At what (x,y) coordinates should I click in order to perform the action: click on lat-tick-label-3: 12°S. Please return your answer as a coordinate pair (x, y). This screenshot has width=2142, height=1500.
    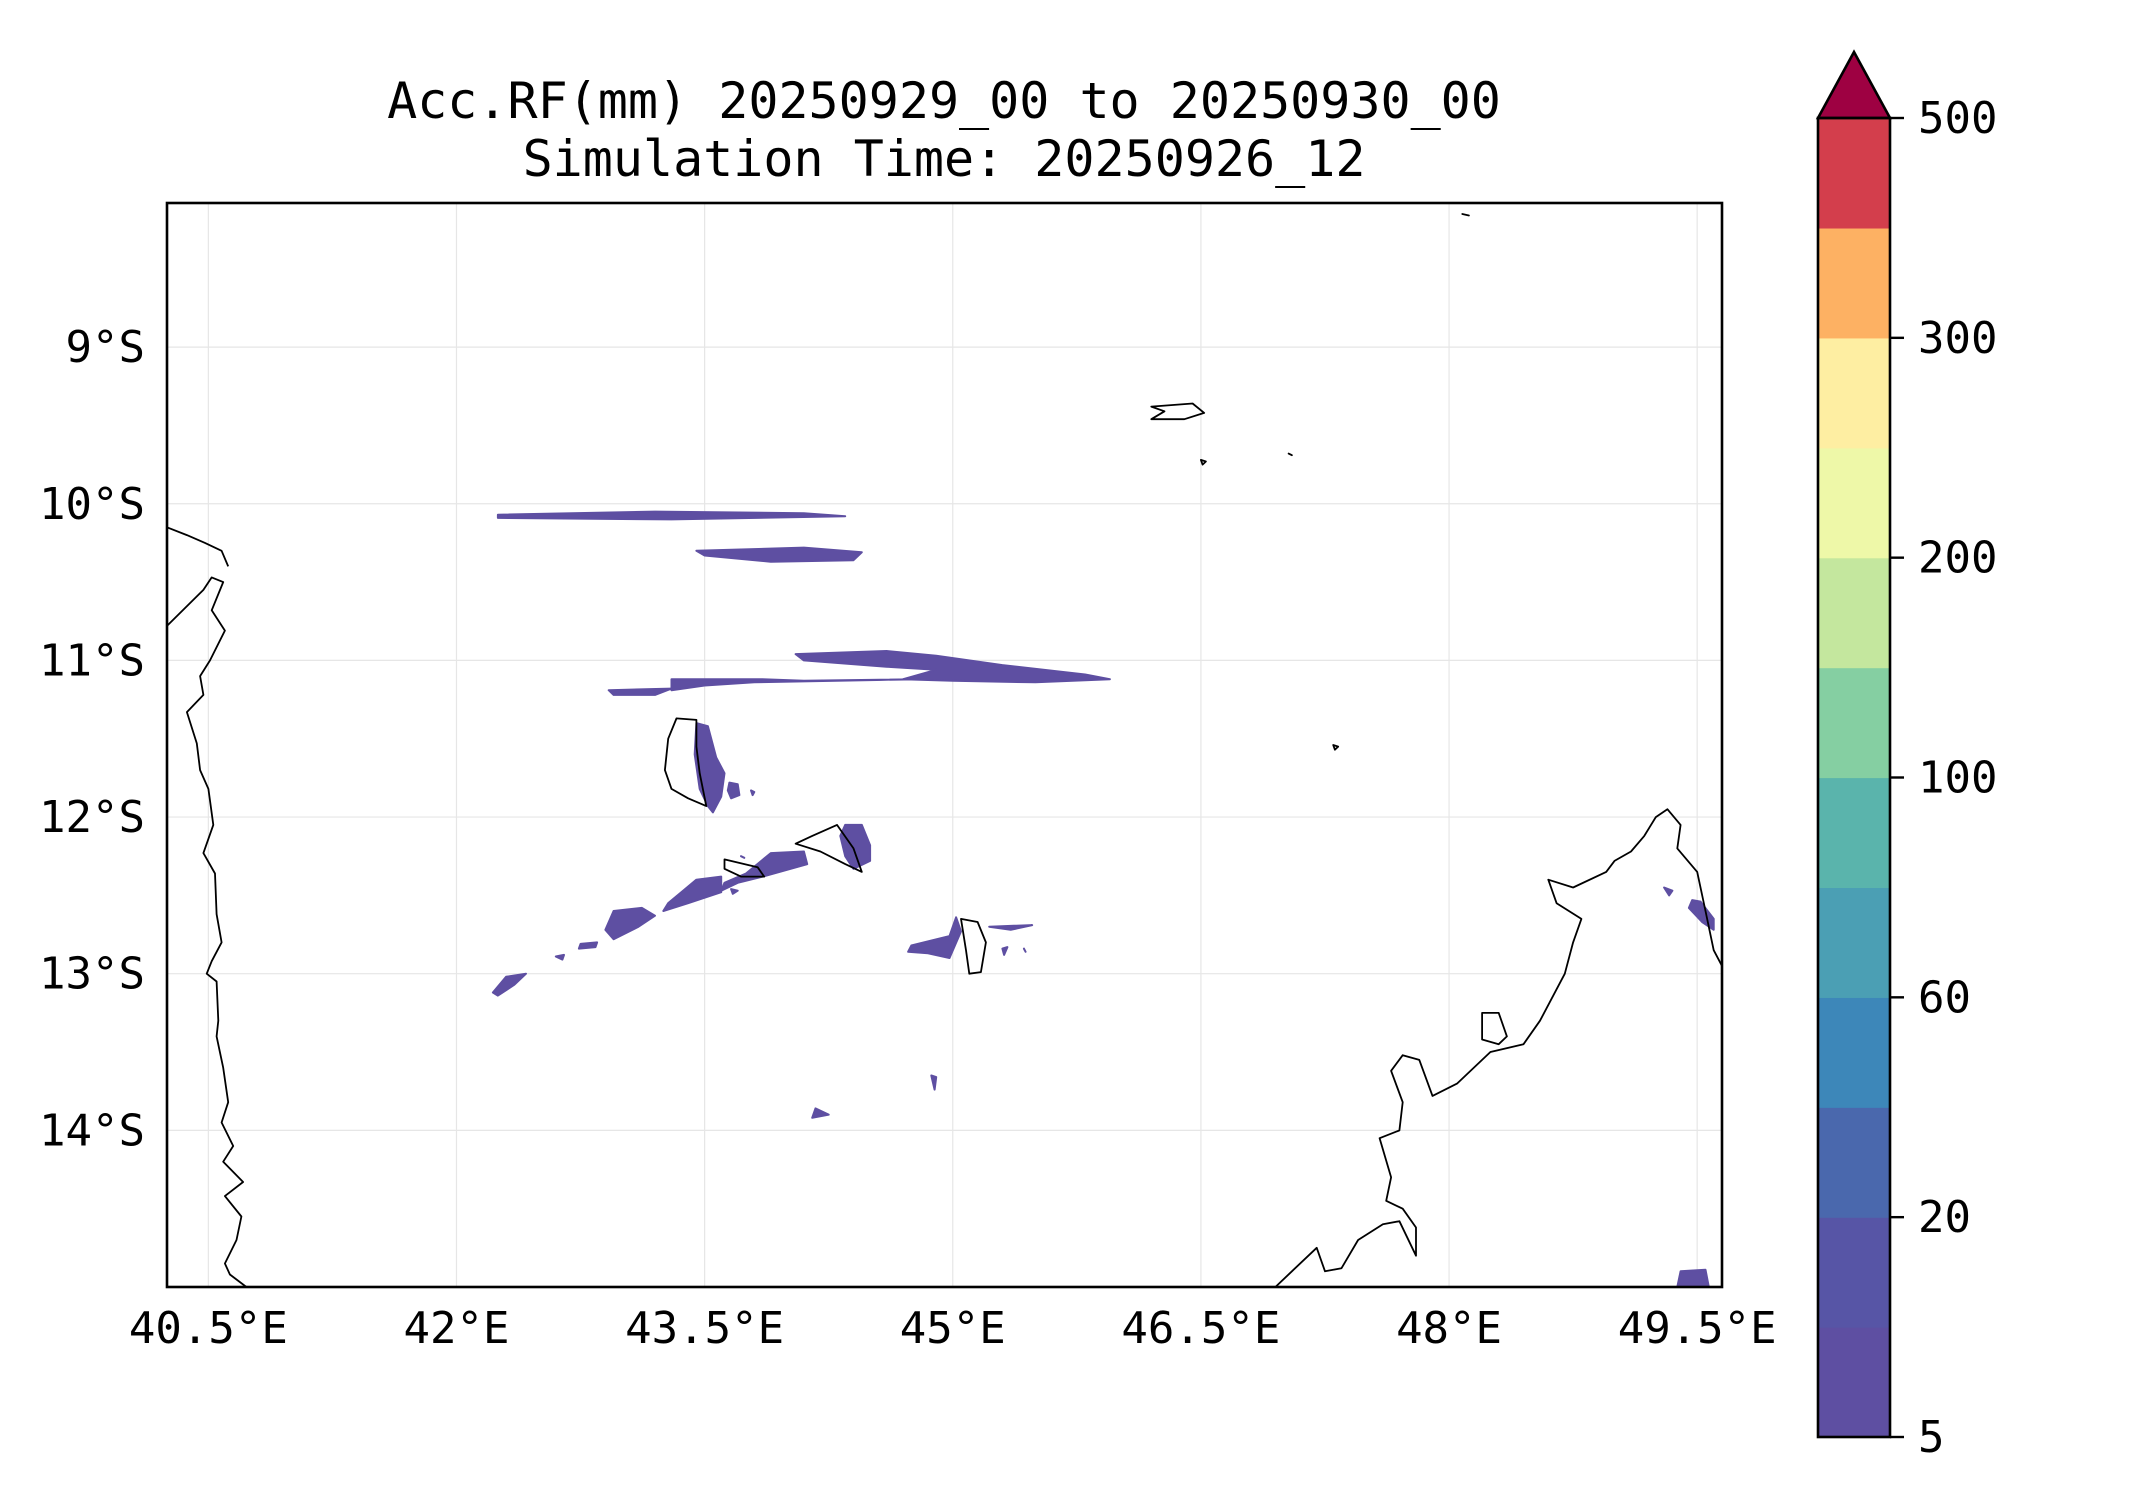
    Looking at the image, I should click on (92, 817).